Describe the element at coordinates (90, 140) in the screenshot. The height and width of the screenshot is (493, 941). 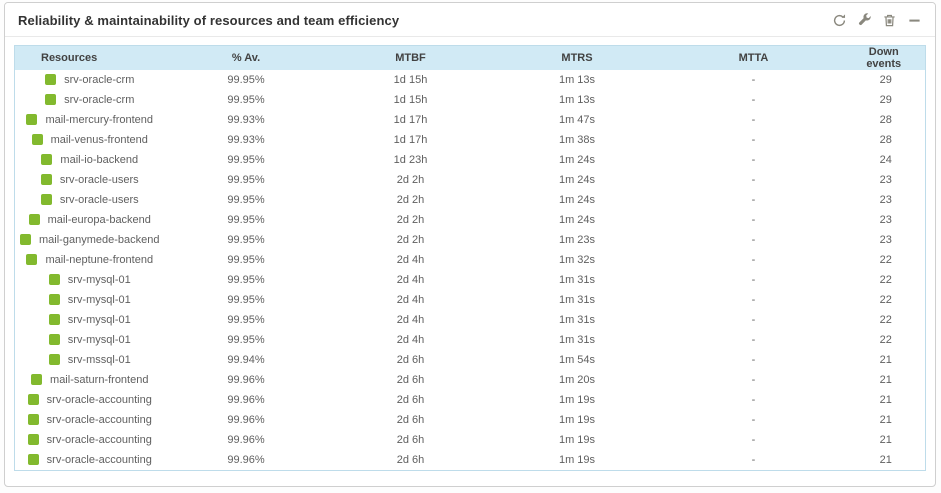
I see `resource-cell: mail-venus-frontend` at that location.